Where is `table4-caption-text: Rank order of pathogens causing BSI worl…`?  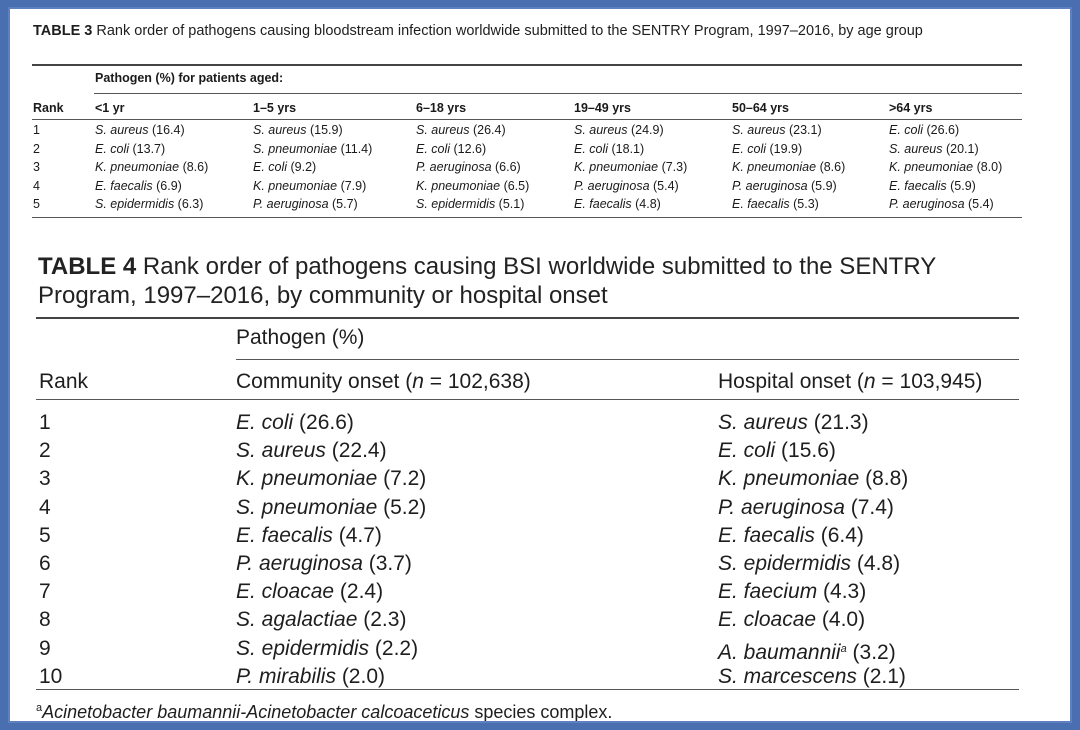
table4-caption-text: Rank order of pathogens causing BSI worl… is located at coordinates (487, 281).